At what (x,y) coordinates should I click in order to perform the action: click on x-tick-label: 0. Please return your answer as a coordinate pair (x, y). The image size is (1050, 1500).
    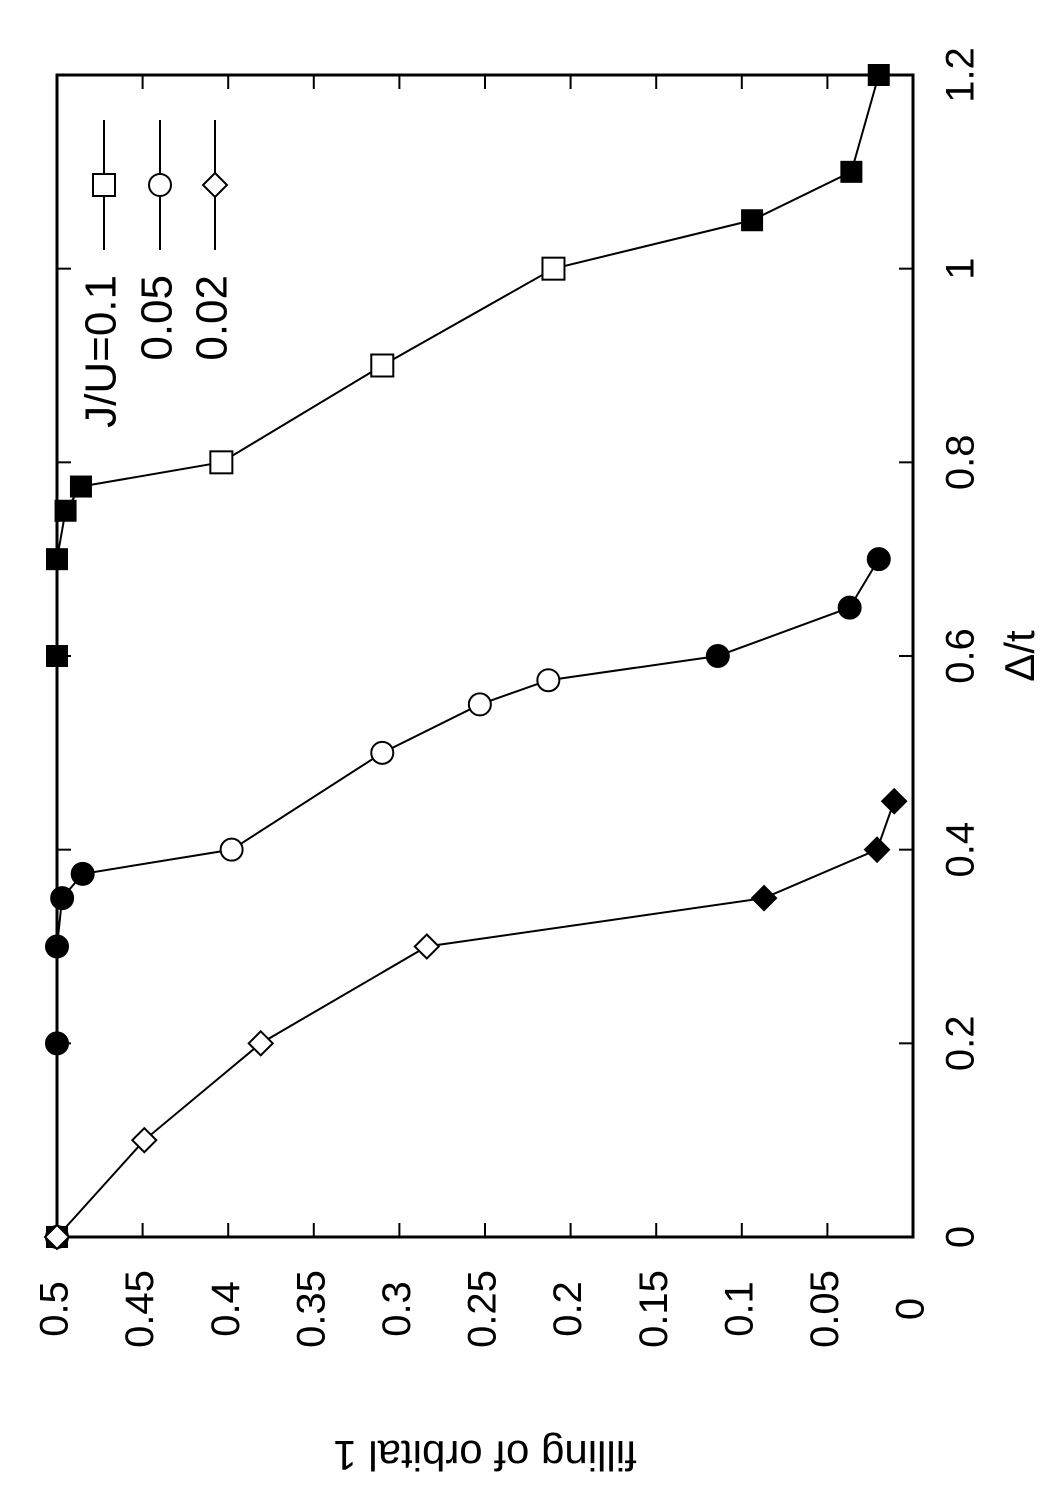
    Looking at the image, I should click on (961, 1237).